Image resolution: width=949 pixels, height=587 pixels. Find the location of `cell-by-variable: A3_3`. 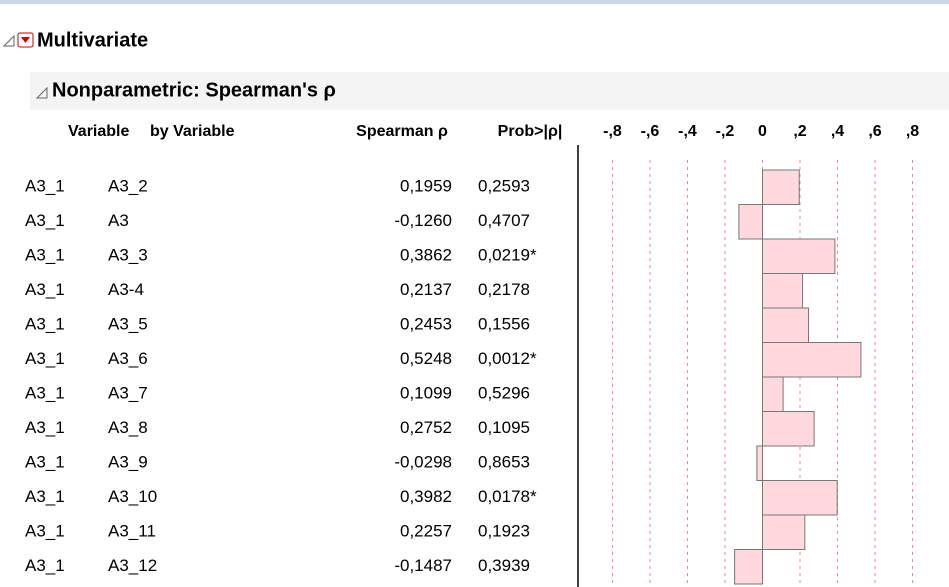

cell-by-variable: A3_3 is located at coordinates (128, 255).